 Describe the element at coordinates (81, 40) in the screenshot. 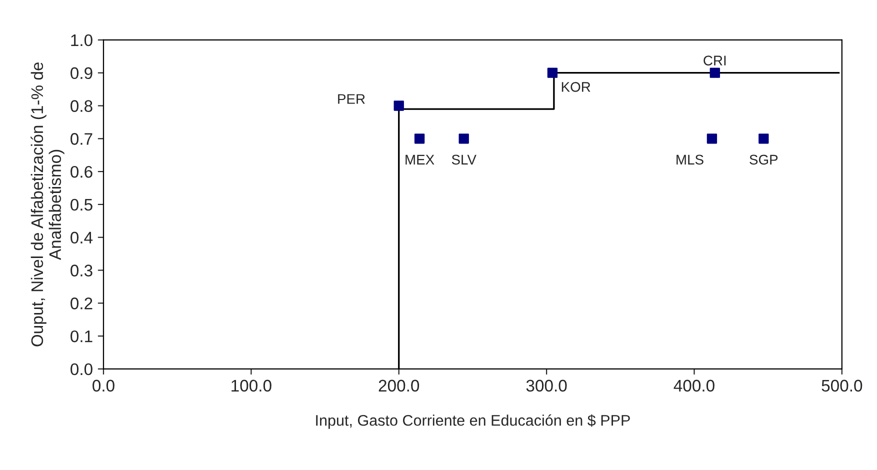

I see `y-tick-label: 1.0` at that location.